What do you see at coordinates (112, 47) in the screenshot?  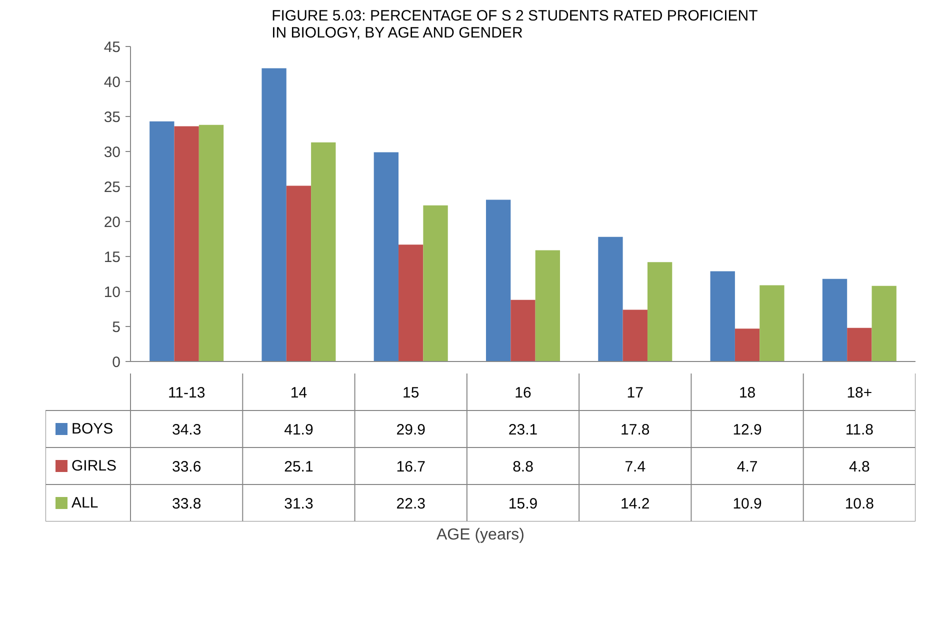 I see `y-tick-label: 45` at bounding box center [112, 47].